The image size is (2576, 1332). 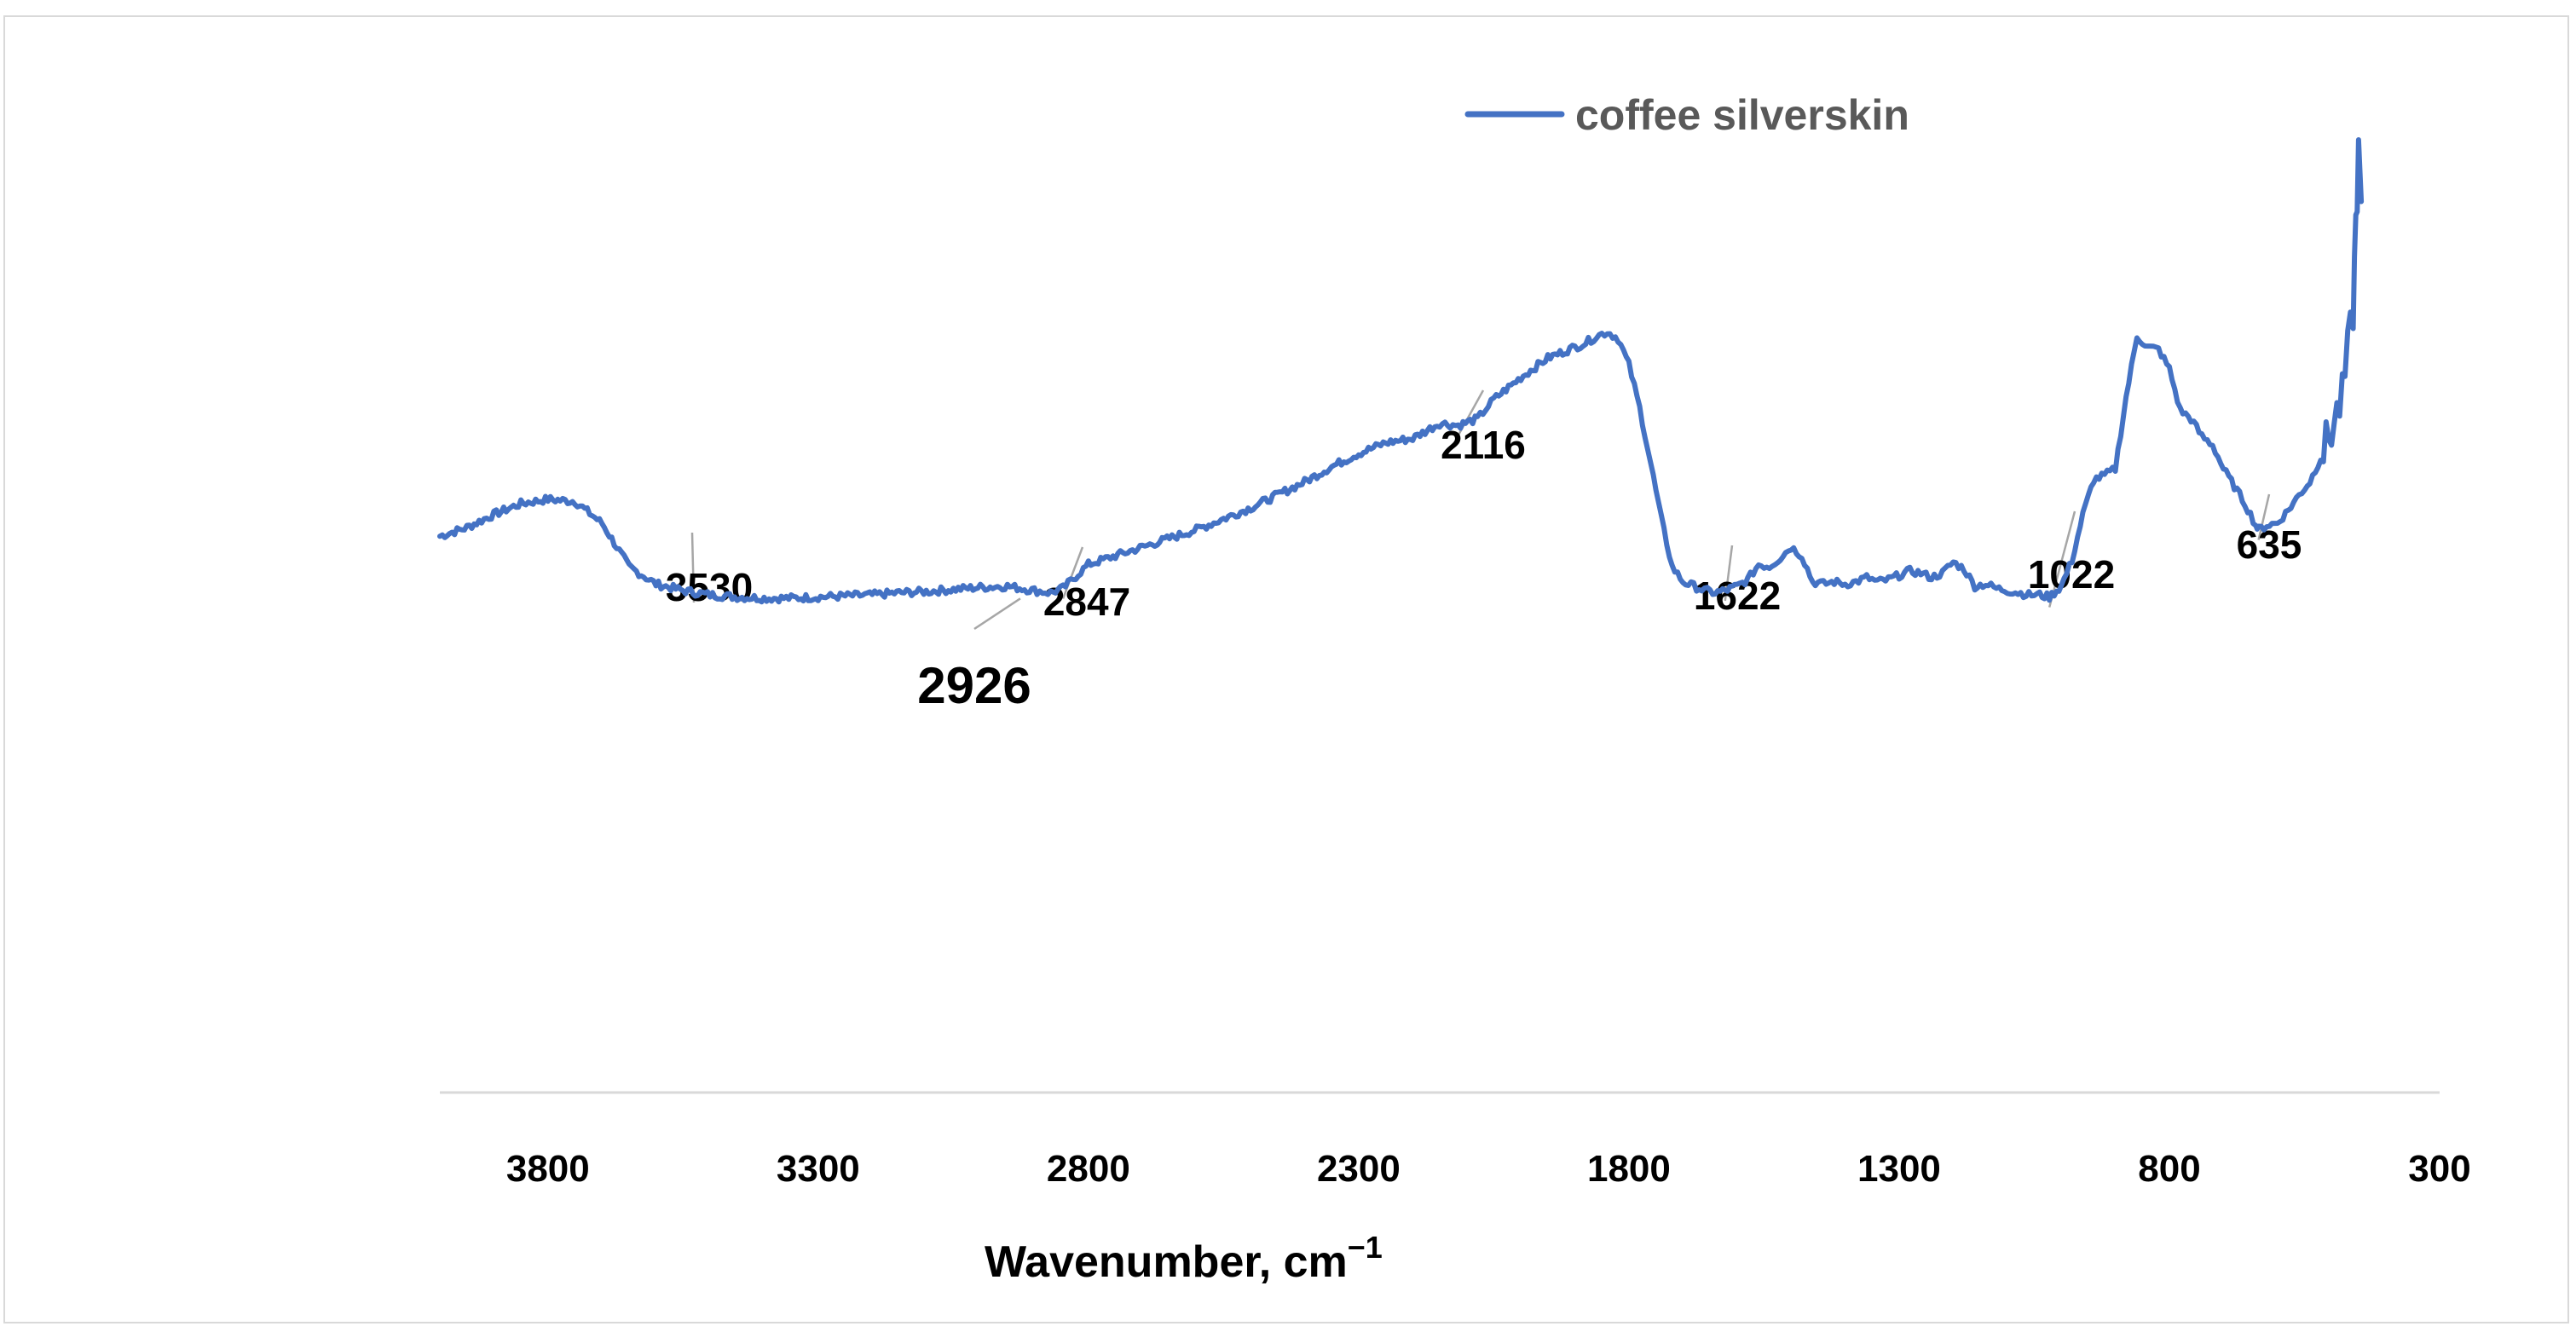 What do you see at coordinates (1742, 115) in the screenshot?
I see `legend-label: coffee silverskin` at bounding box center [1742, 115].